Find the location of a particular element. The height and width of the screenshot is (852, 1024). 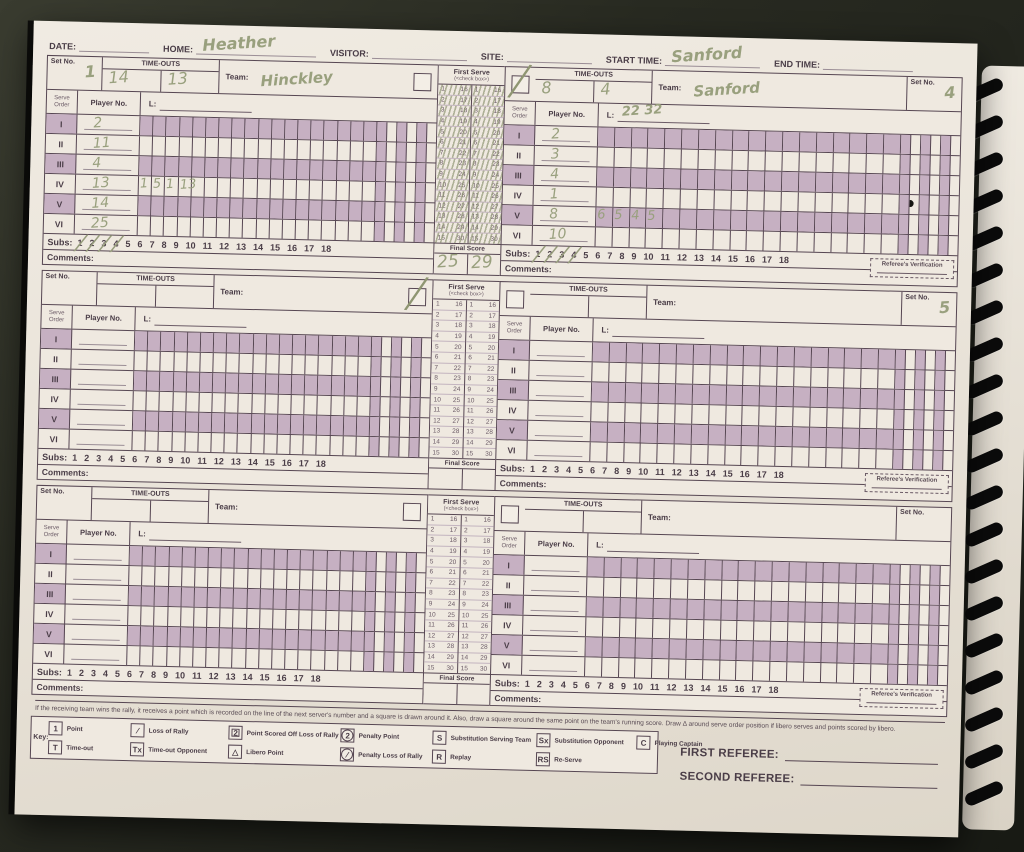

serve-order-cell: I is located at coordinates (509, 564).